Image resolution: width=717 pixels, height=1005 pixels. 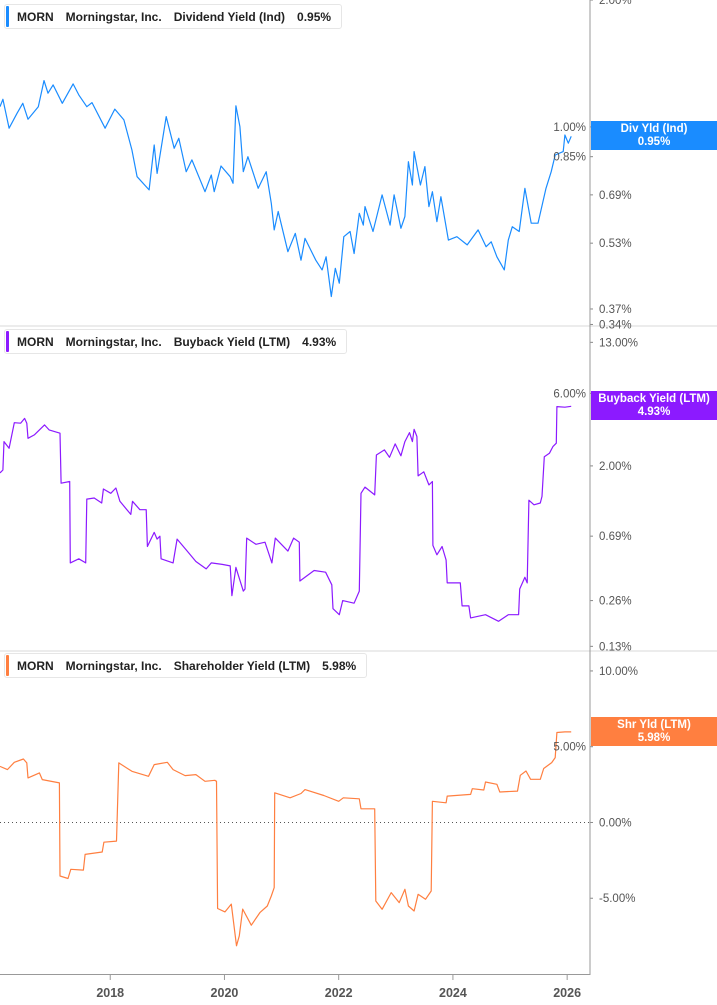 What do you see at coordinates (654, 724) in the screenshot?
I see `badge-label: Shr Yld (LTM)` at bounding box center [654, 724].